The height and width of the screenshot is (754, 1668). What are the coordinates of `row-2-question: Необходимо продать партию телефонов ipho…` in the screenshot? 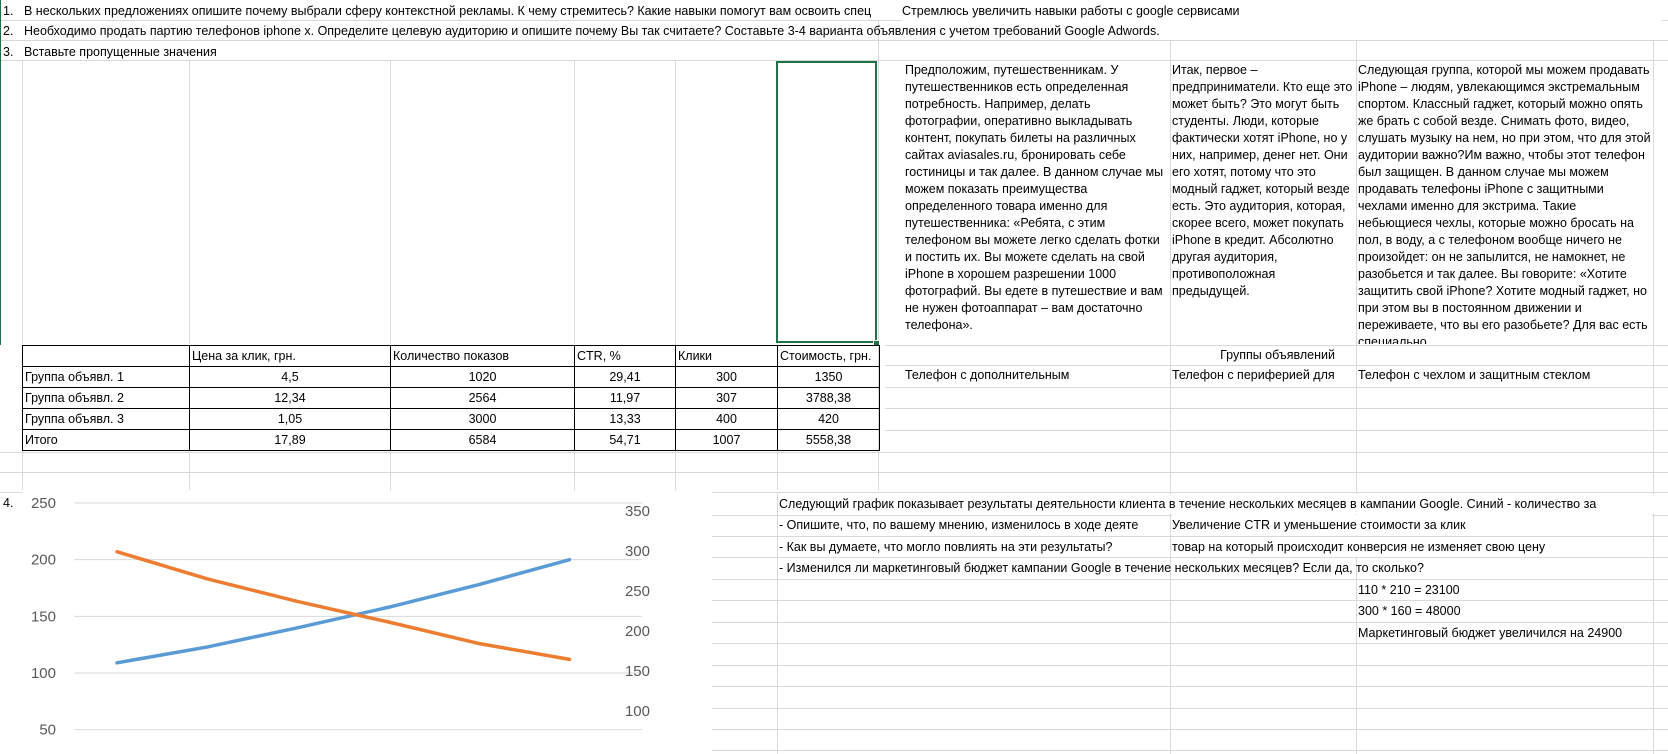 It's located at (592, 31).